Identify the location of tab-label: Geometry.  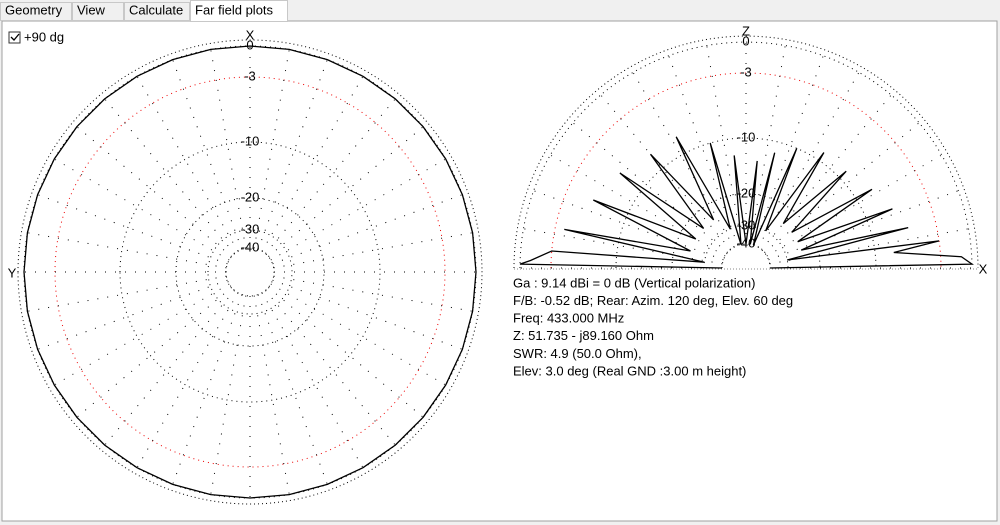
(34, 9).